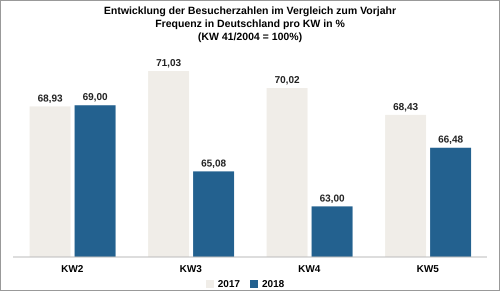  I want to click on x-tick-label: KW5, so click(428, 270).